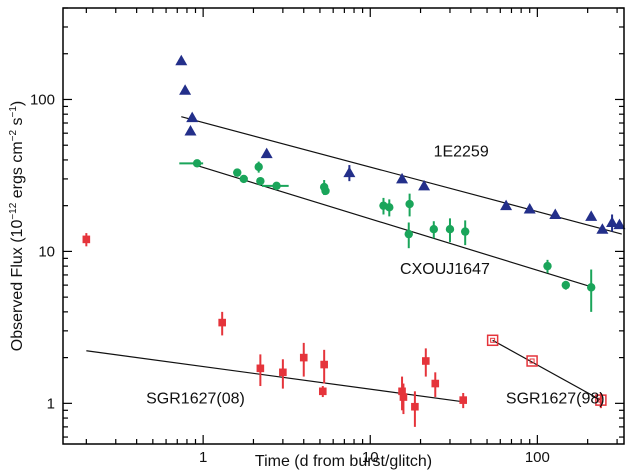 The height and width of the screenshot is (472, 628). What do you see at coordinates (461, 152) in the screenshot?
I see `series-label-1e2259: 1E2259` at bounding box center [461, 152].